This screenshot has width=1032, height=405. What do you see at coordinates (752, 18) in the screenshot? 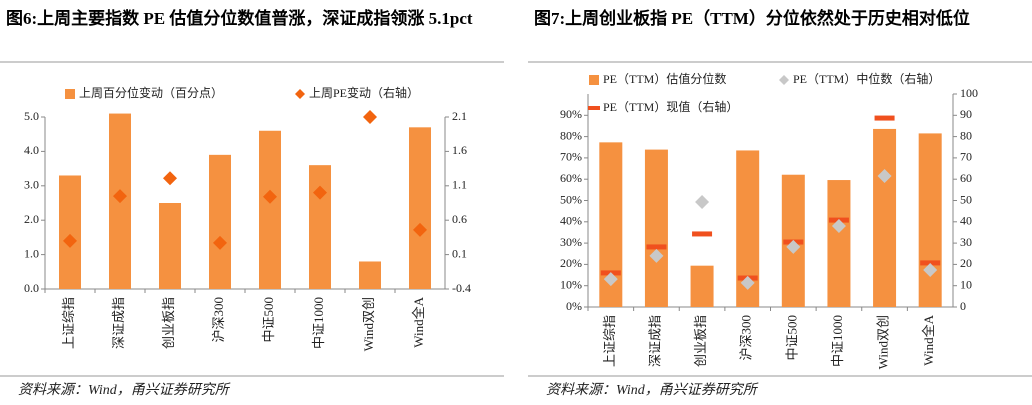
I see `chart-title: 图7:上周创业板指 PE（TTM）分位依然处于历史相对低位` at bounding box center [752, 18].